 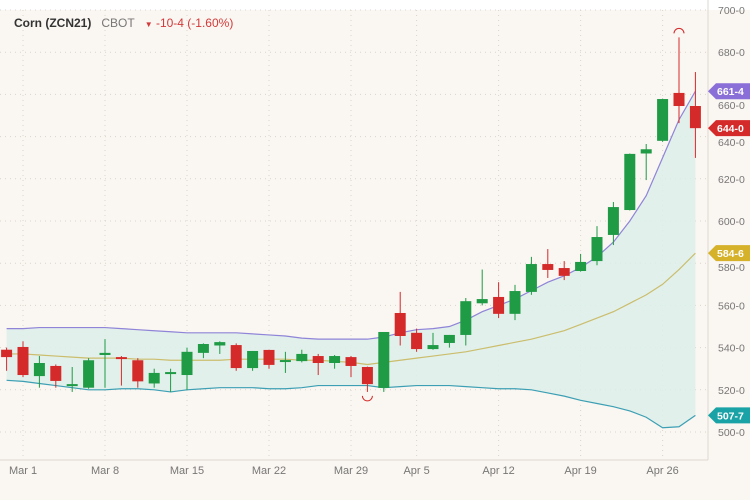 I want to click on x-tick-label: Mar 8, so click(x=105, y=471).